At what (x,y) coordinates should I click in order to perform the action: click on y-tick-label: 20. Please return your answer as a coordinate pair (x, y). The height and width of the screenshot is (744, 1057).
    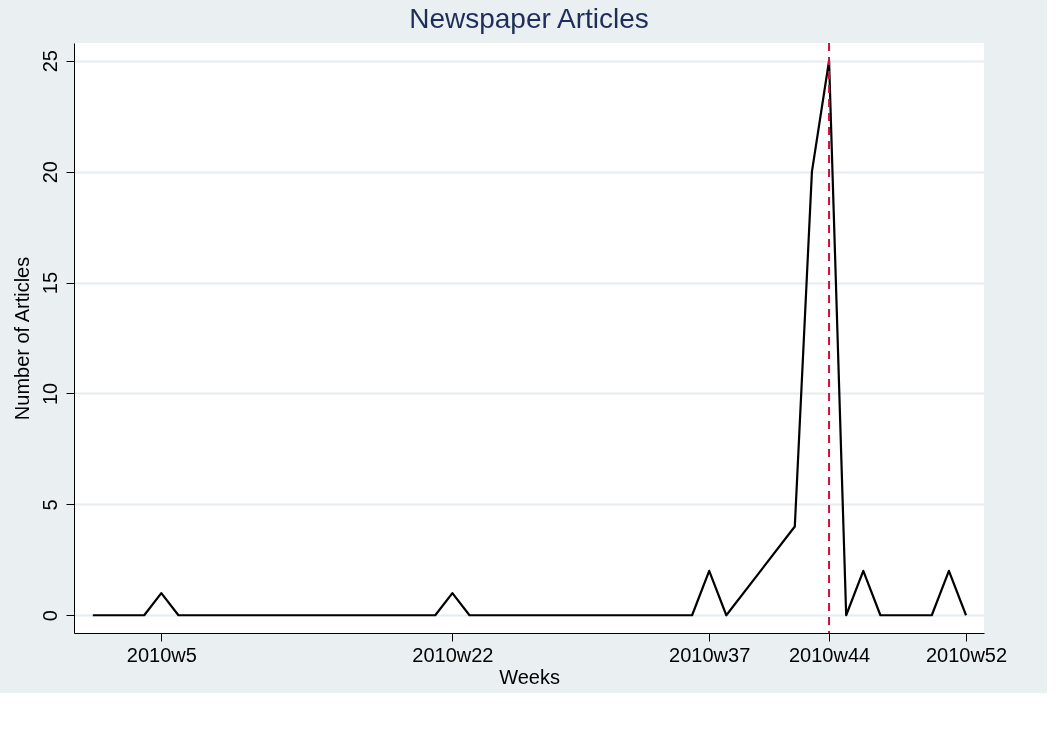
    Looking at the image, I should click on (49, 172).